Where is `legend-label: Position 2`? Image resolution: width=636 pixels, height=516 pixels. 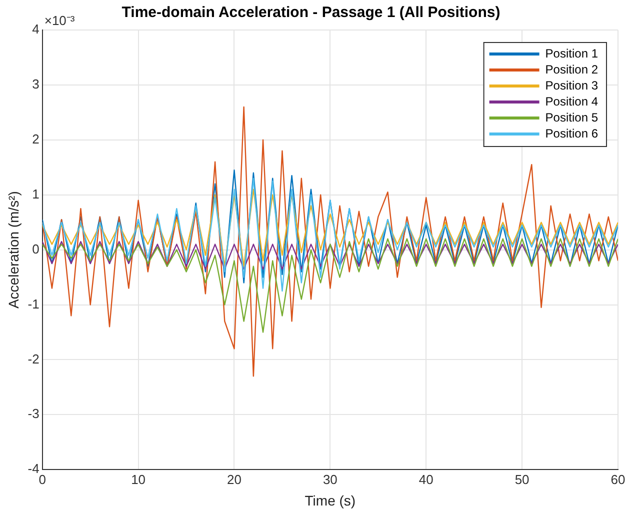 legend-label: Position 2 is located at coordinates (571, 69).